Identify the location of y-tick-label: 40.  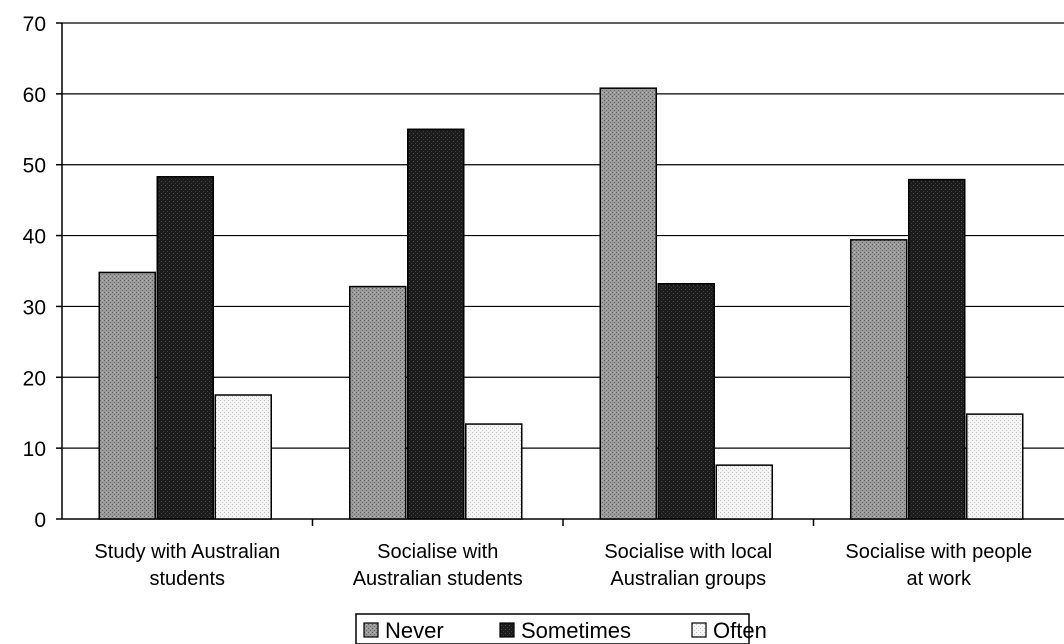
(34, 237).